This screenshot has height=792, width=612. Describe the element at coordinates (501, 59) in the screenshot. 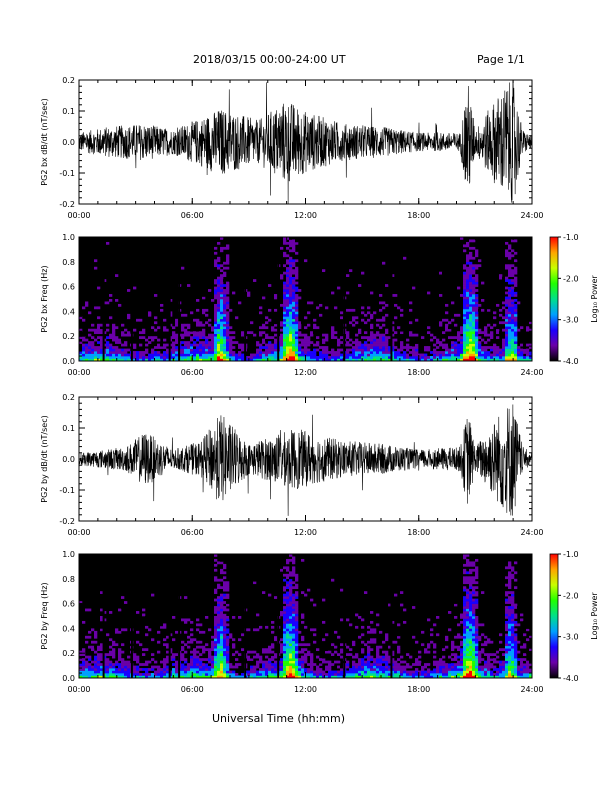

I see `page-indicator: Page 1/1` at that location.